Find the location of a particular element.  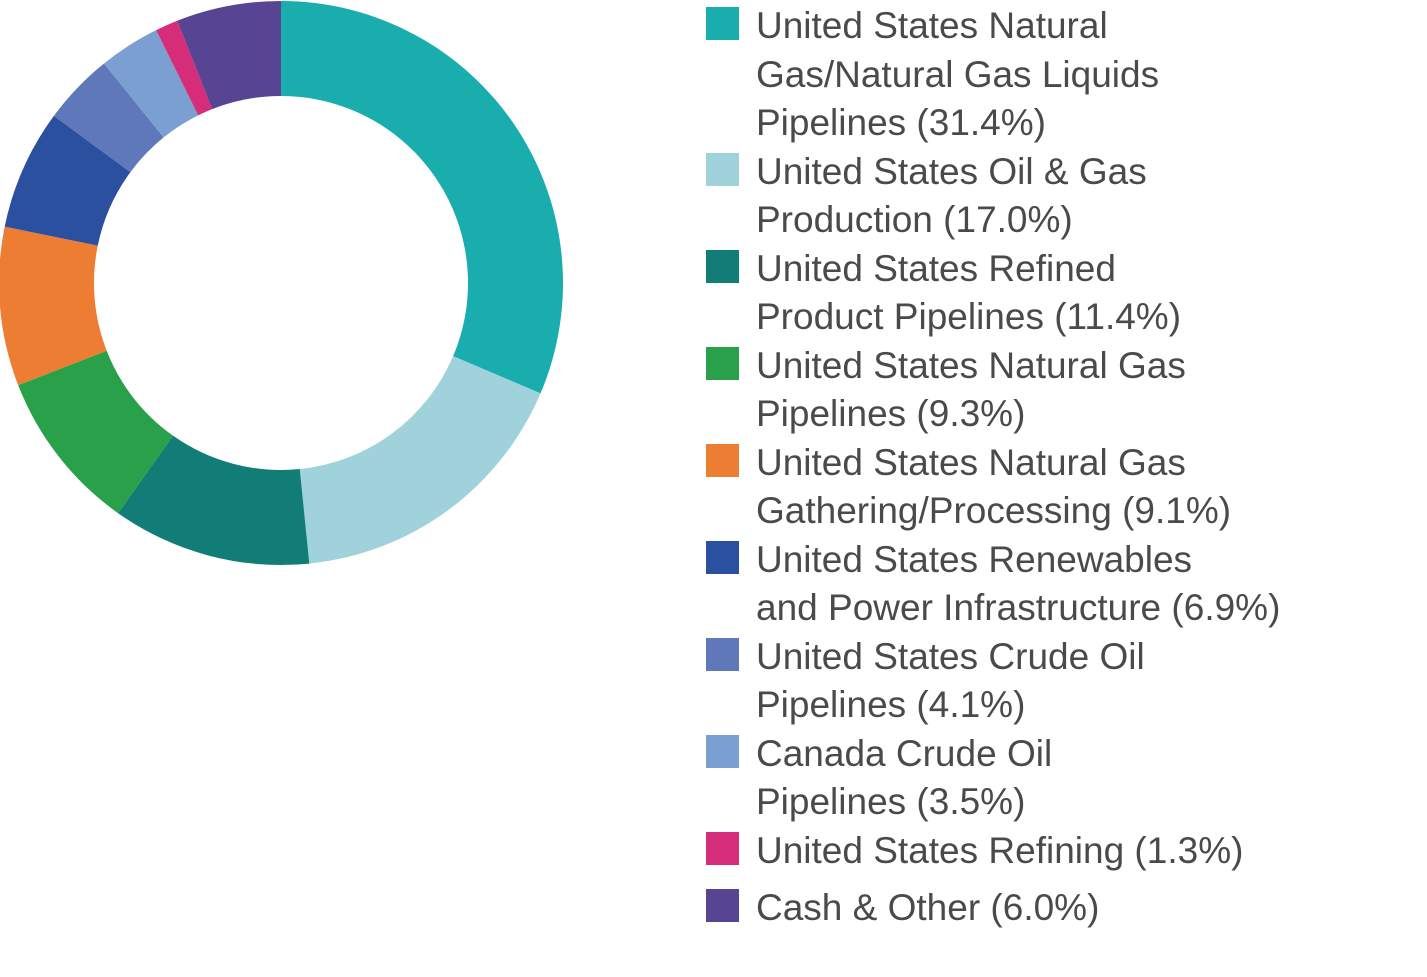

legend-label: Canada Crude Oil Pipelines (3.5%) is located at coordinates (904, 777).